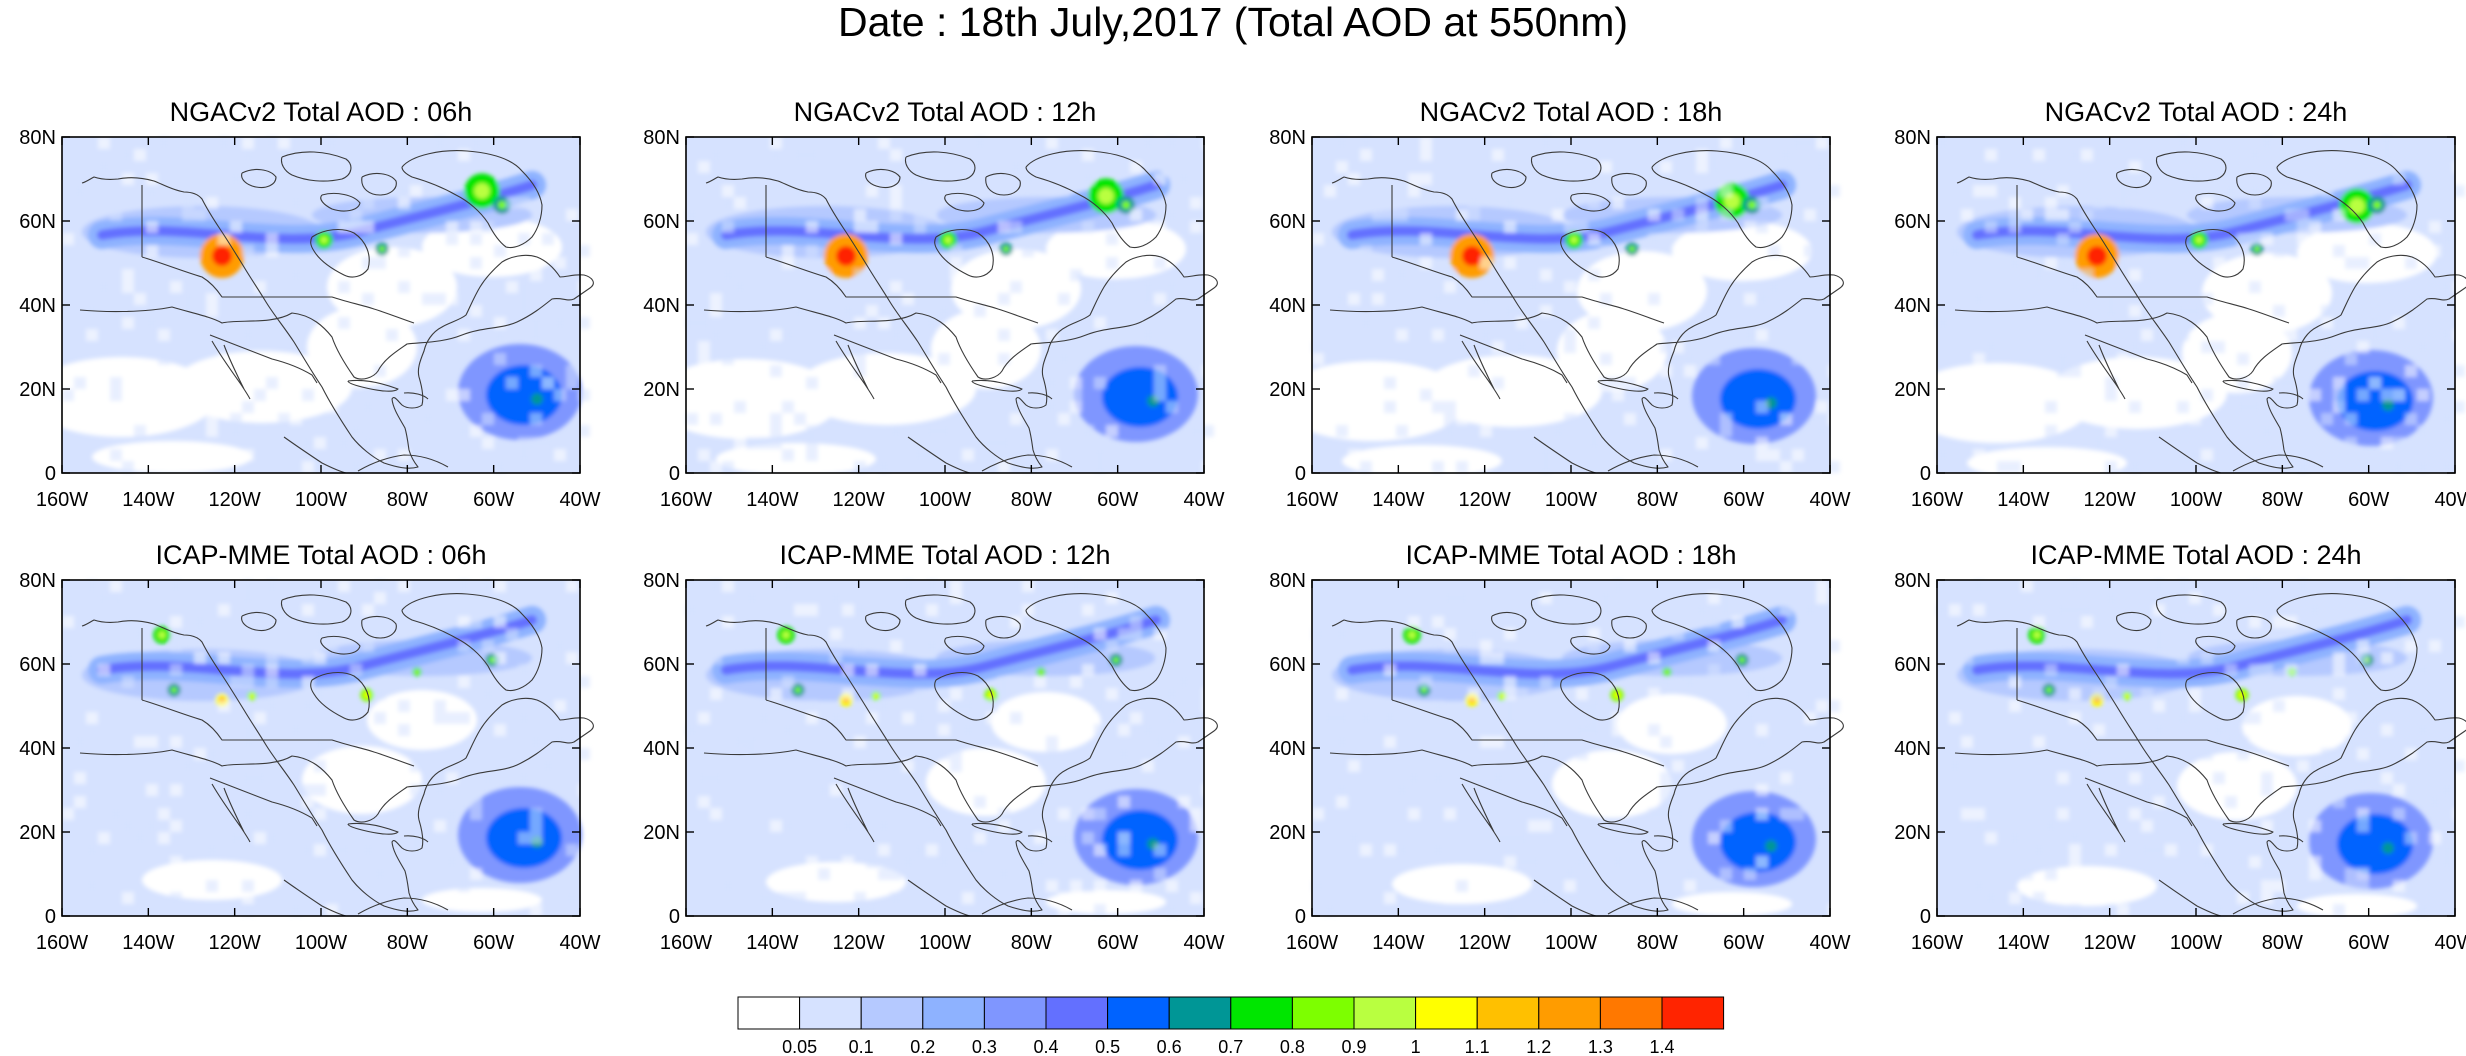  I want to click on central-america-coastline, so click(315, 455).